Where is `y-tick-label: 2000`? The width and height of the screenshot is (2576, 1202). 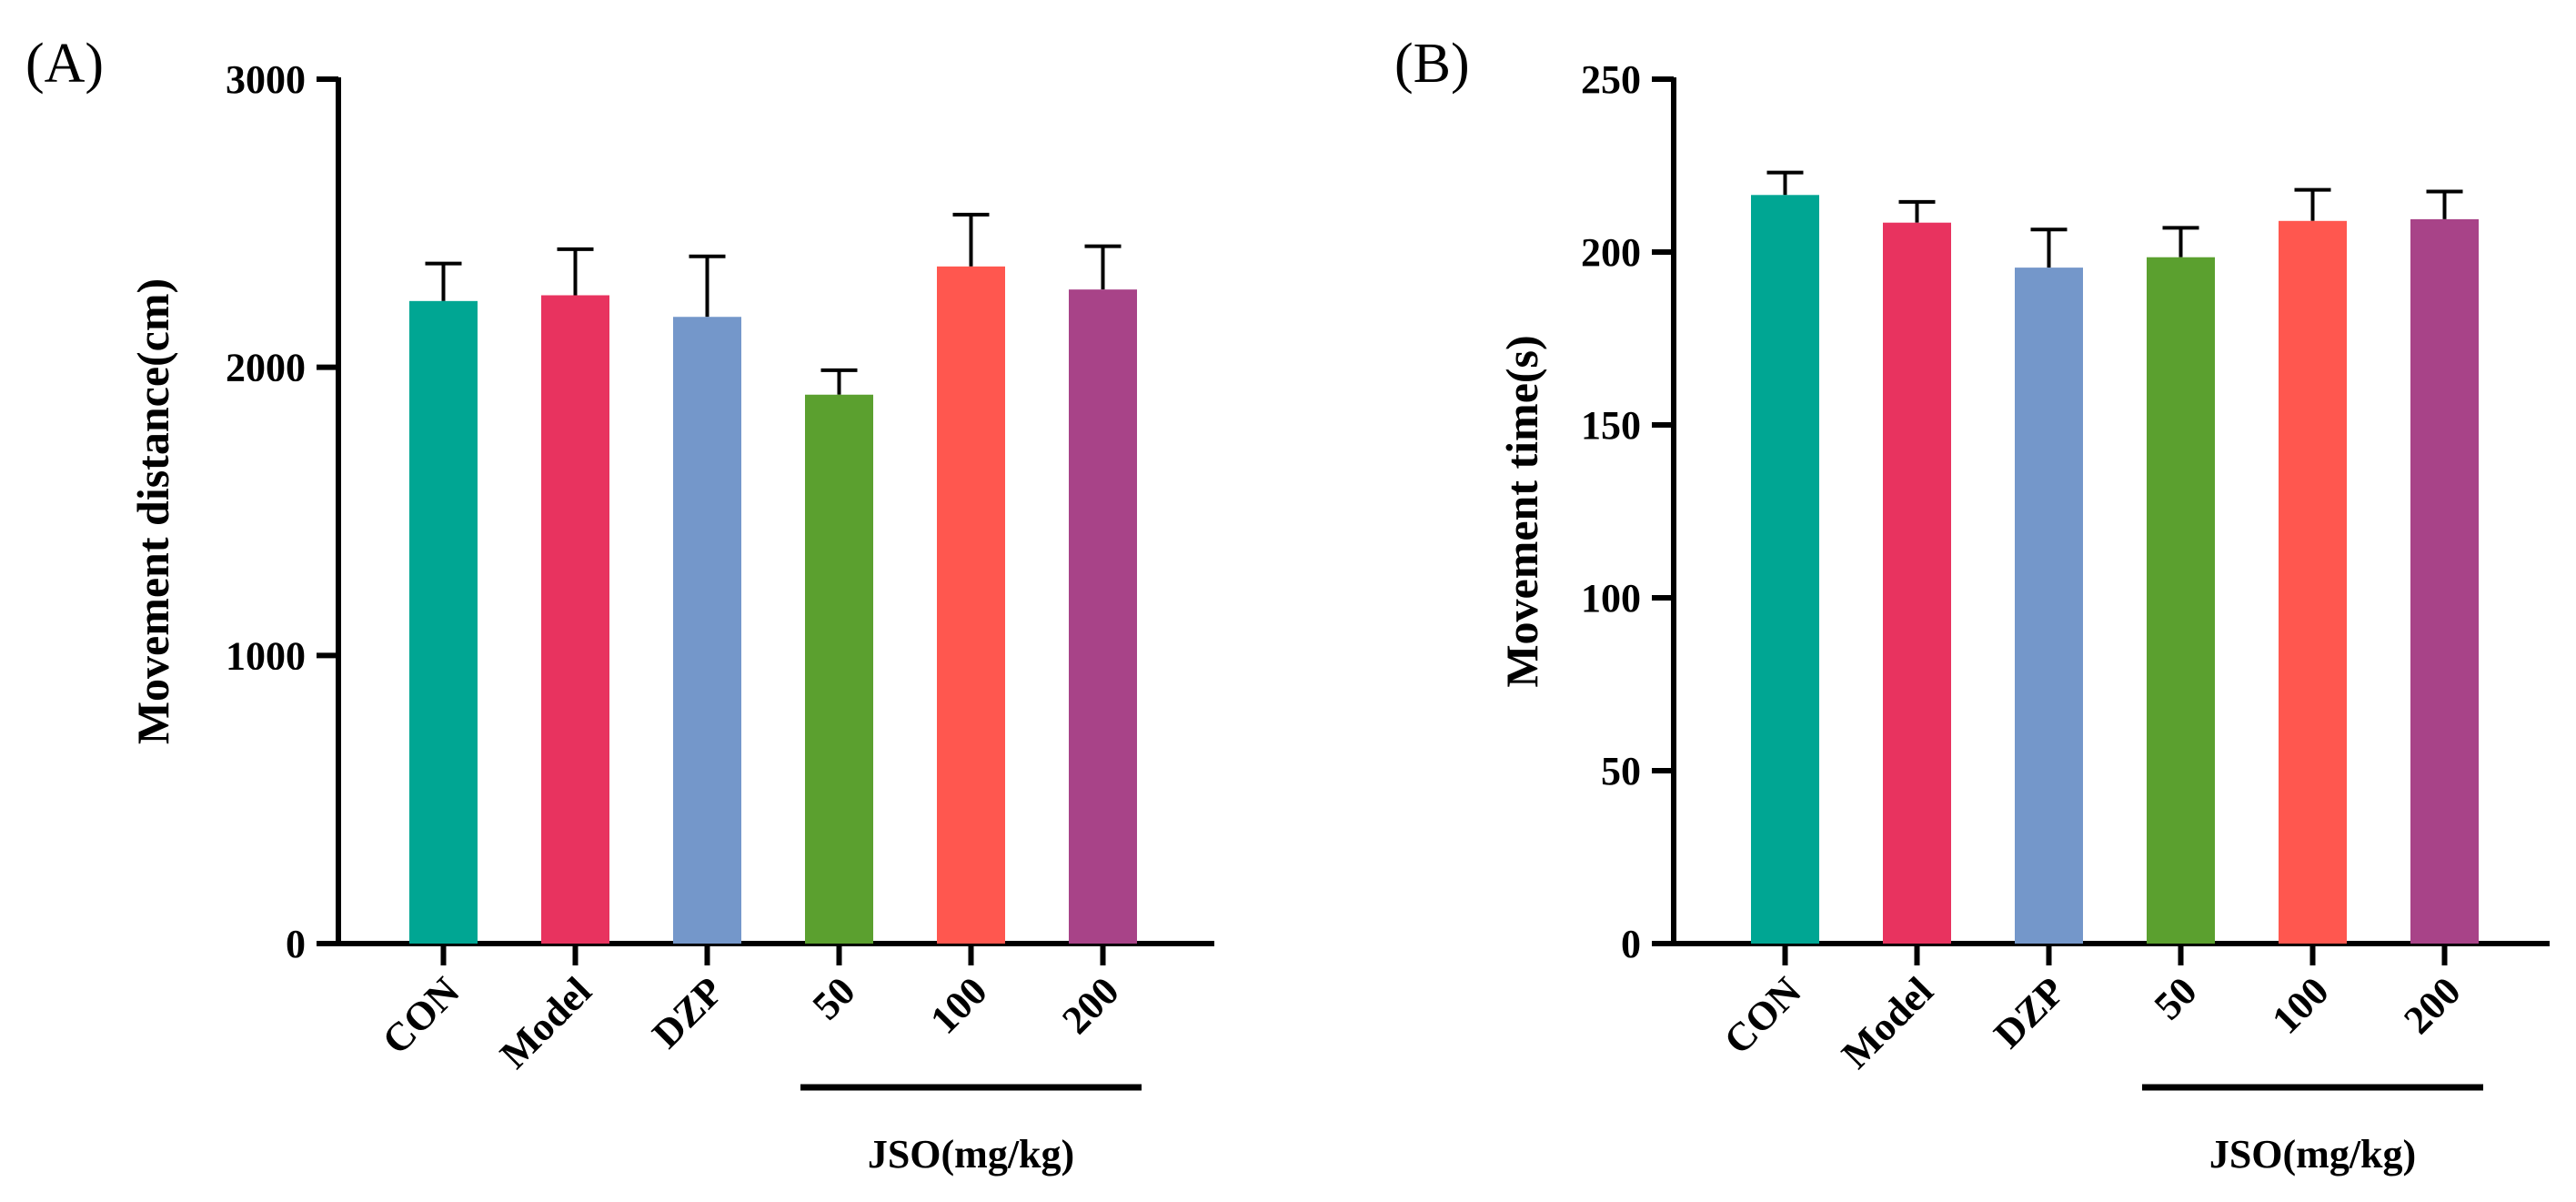 y-tick-label: 2000 is located at coordinates (266, 368).